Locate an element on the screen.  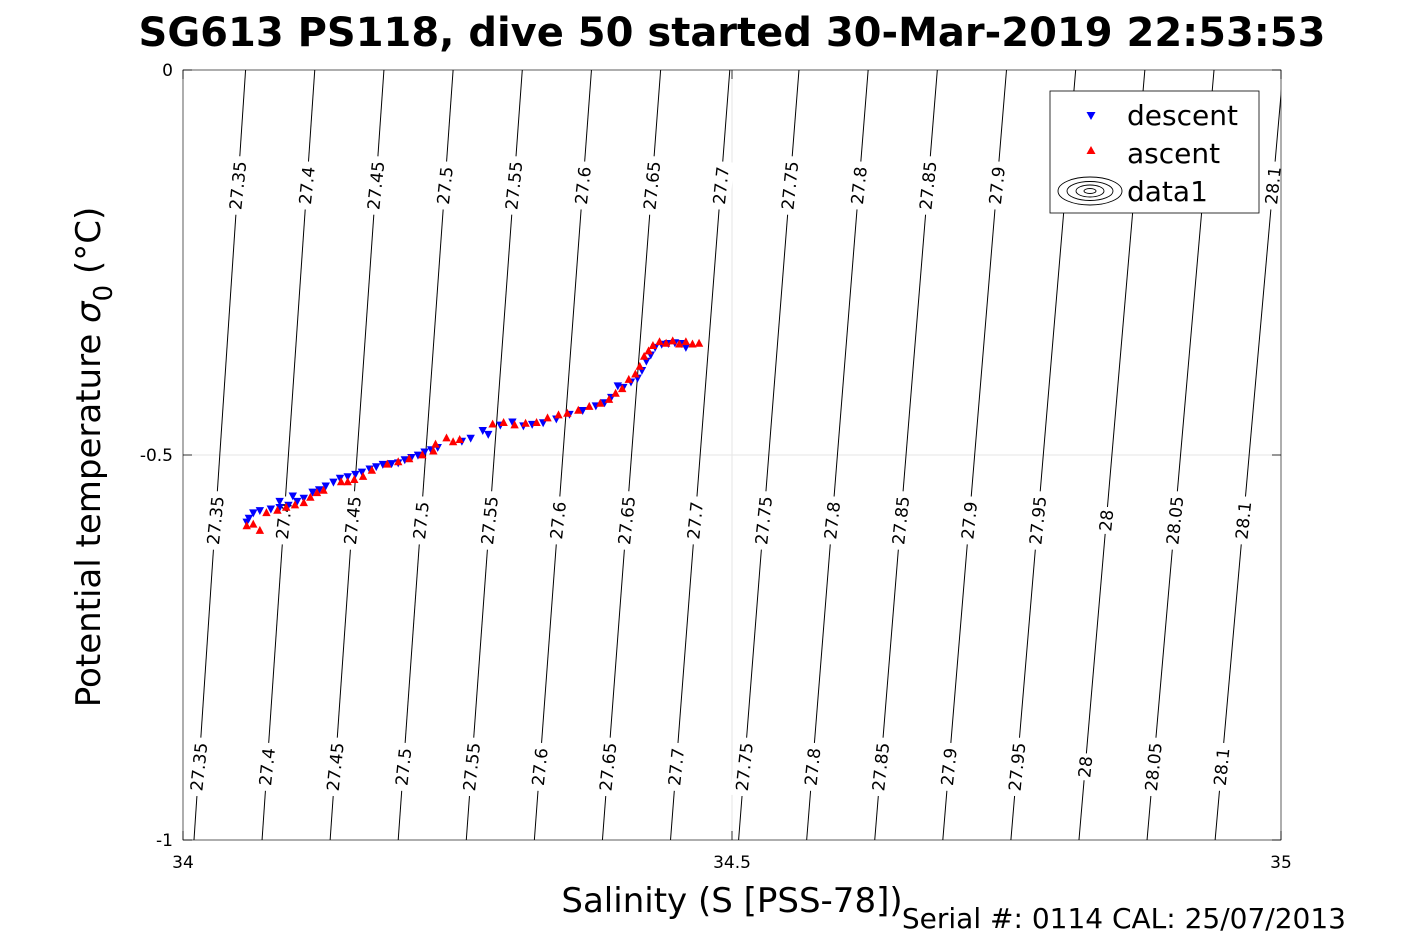
ascent-series is located at coordinates (473, 435).